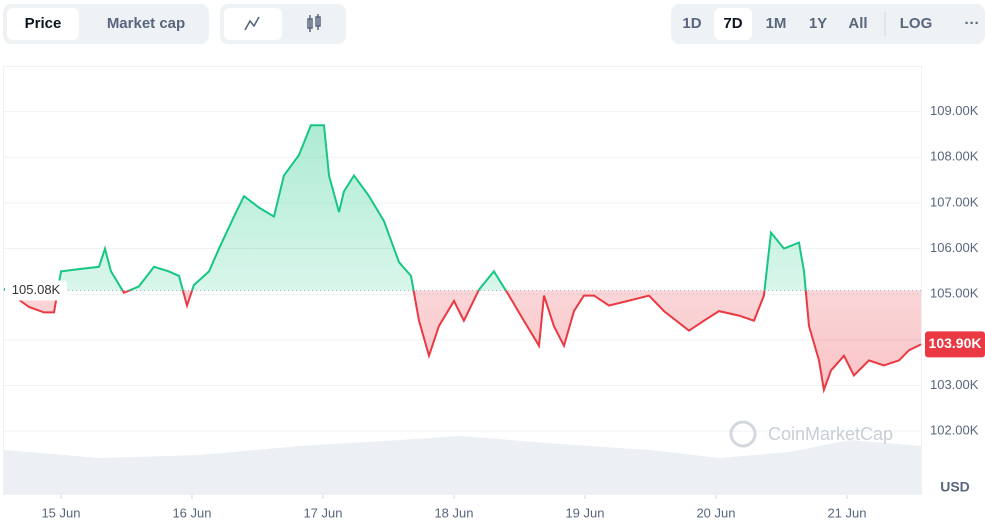 Image resolution: width=985 pixels, height=530 pixels. I want to click on x-tick-label: 18 Jun, so click(453, 512).